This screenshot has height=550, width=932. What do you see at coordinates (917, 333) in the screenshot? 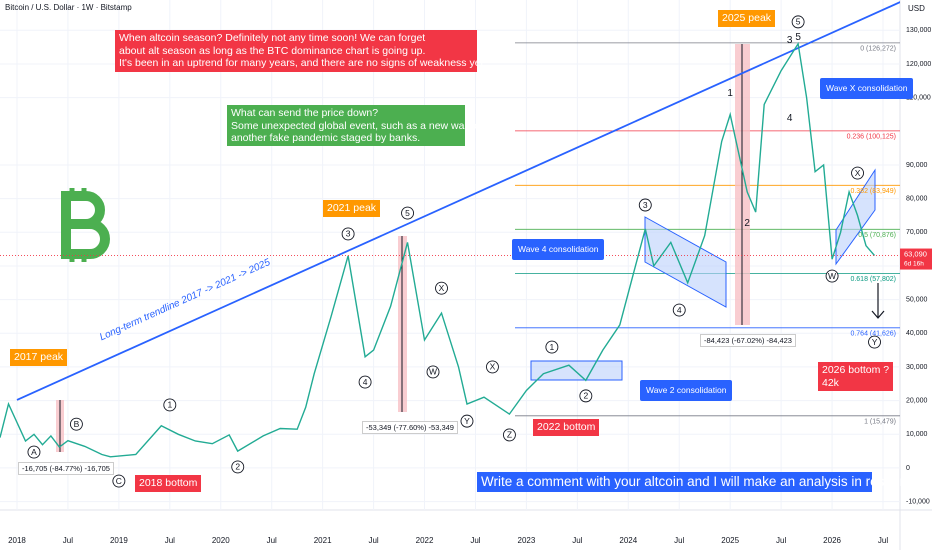
I see `y-tick-label: 40,000` at bounding box center [917, 333].